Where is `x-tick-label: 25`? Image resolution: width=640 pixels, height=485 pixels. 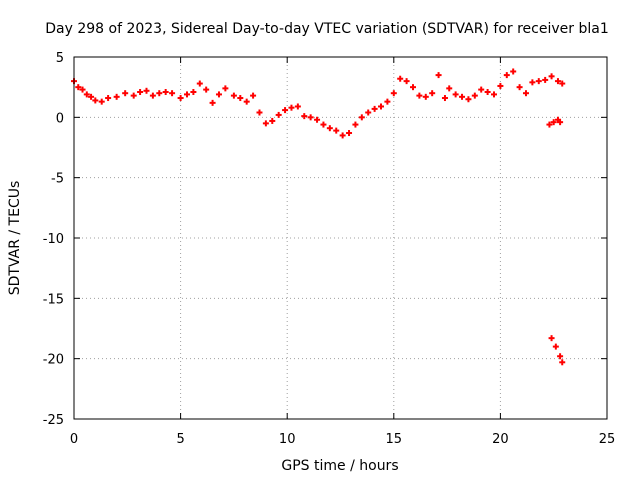 x-tick-label: 25 is located at coordinates (607, 439).